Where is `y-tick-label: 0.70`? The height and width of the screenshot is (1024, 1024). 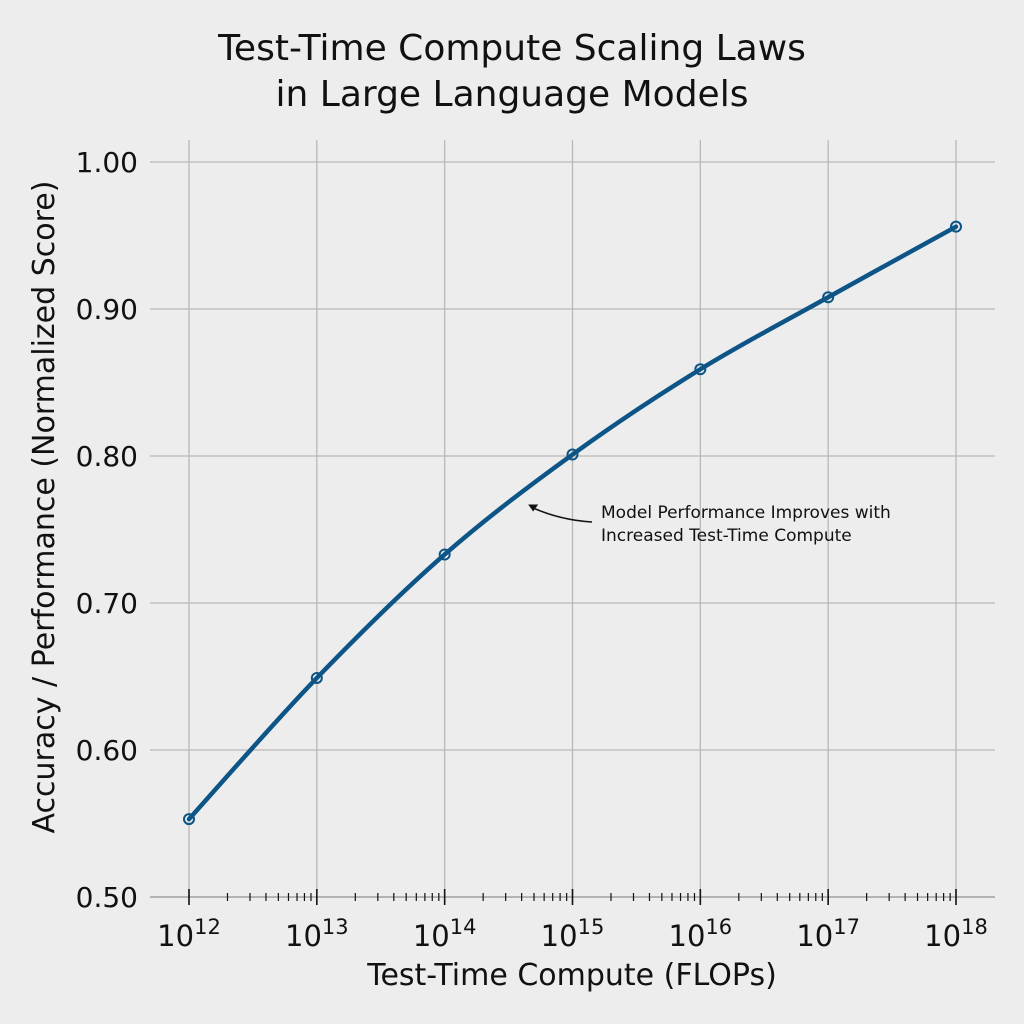
y-tick-label: 0.70 is located at coordinates (107, 603).